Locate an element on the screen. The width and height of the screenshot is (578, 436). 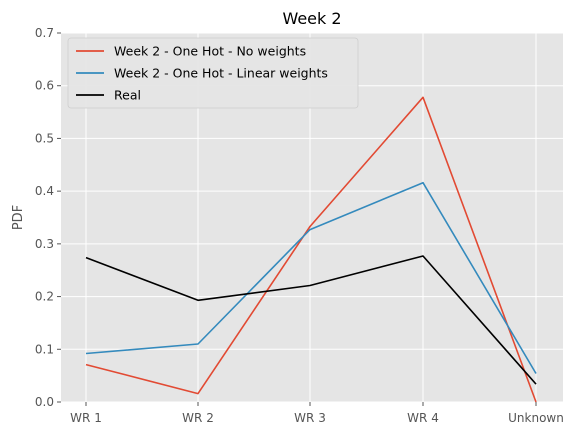
y-tick-label: 0.2 is located at coordinates (44, 297).